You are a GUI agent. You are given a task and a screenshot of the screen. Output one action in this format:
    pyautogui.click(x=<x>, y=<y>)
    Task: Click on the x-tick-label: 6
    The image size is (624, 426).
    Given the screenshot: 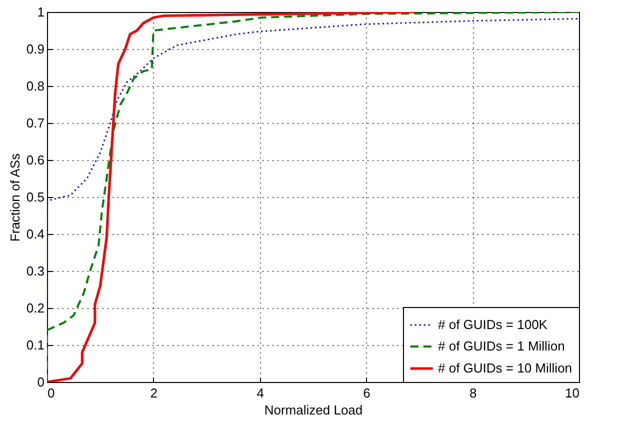 What is the action you would take?
    pyautogui.click(x=366, y=393)
    